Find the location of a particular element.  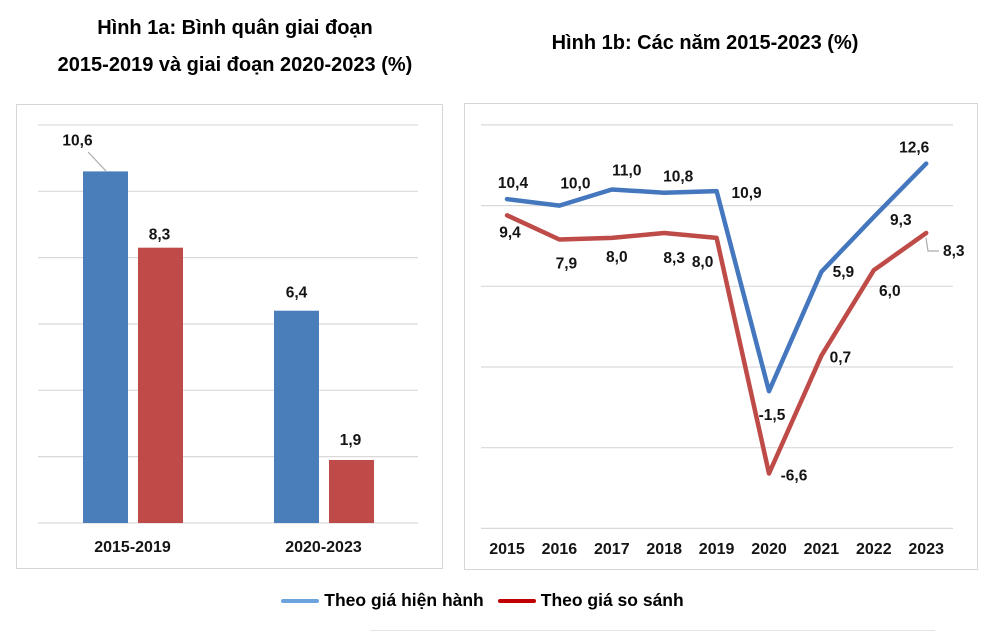

figure-1a-title-line1: Hình 1a: Bình quân giai đoạn is located at coordinates (235, 28).